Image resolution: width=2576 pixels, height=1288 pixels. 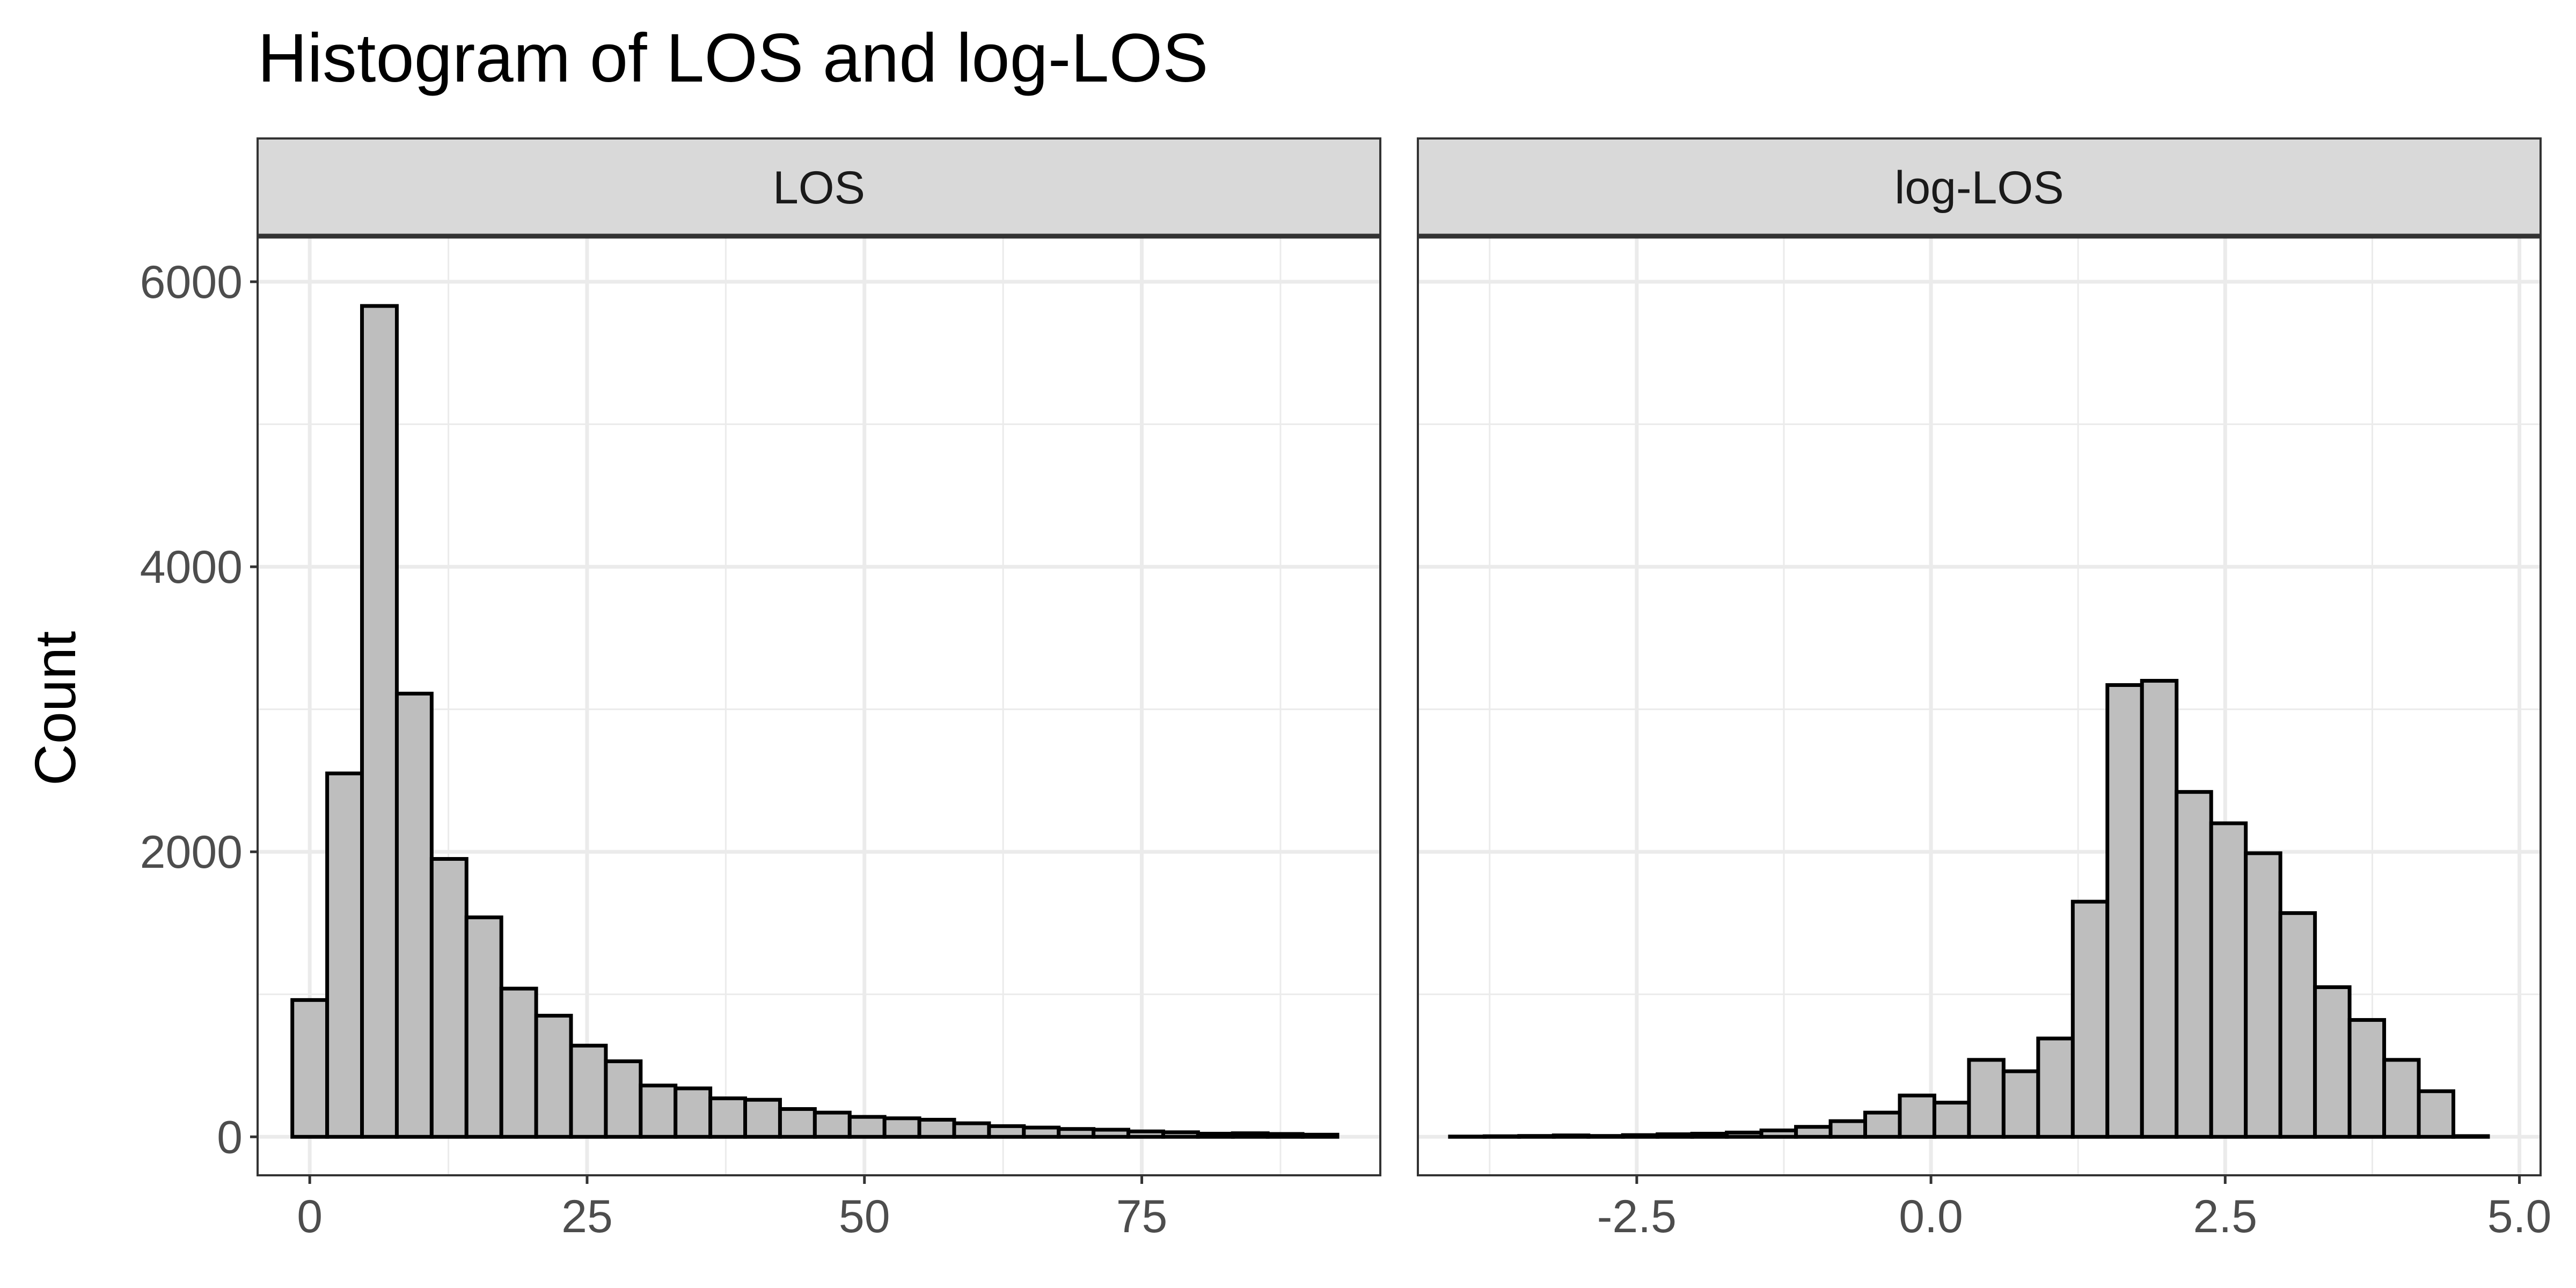 I want to click on x-tick-label: 2.5, so click(x=2225, y=1216).